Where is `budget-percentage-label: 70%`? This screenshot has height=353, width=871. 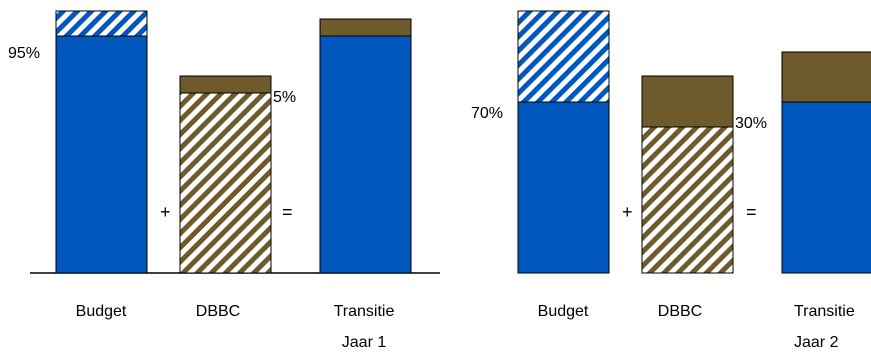
budget-percentage-label: 70% is located at coordinates (487, 113).